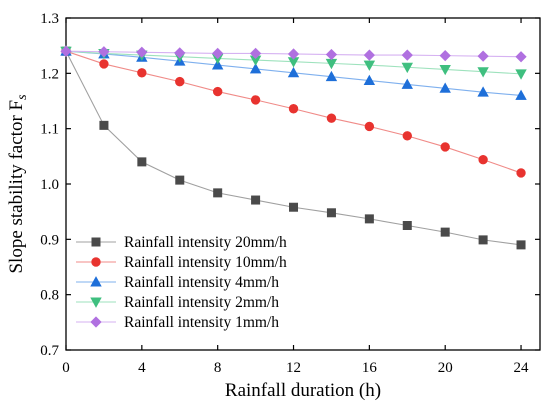 Image resolution: width=550 pixels, height=415 pixels. I want to click on x-tick-label: 4, so click(142, 368).